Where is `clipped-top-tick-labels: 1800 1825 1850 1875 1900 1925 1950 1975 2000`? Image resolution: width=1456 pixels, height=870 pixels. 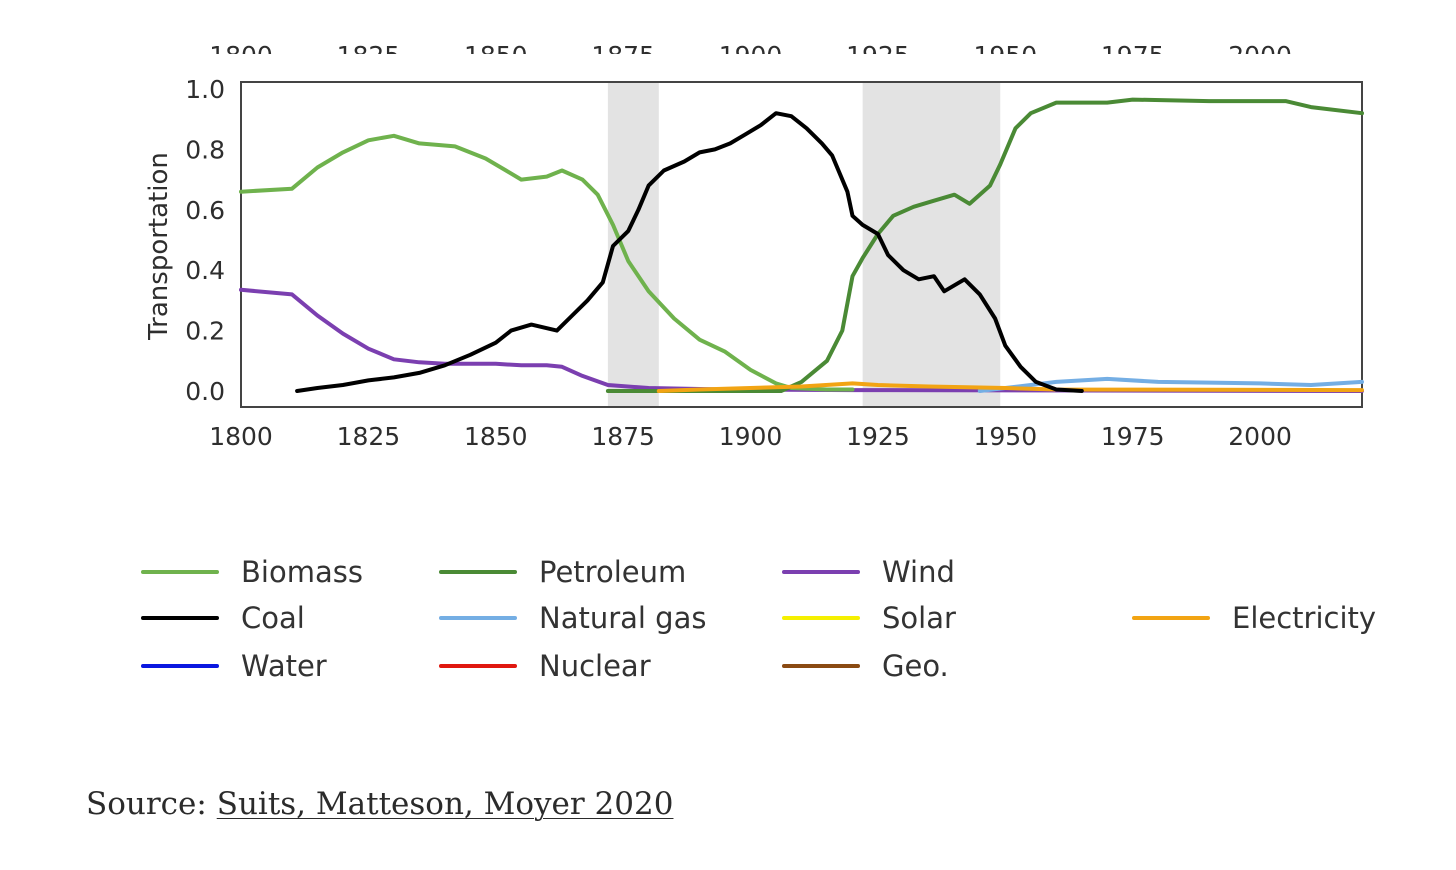 clipped-top-tick-labels: 1800 1825 1850 1875 1900 1925 1950 1975 2000 is located at coordinates (750, 55).